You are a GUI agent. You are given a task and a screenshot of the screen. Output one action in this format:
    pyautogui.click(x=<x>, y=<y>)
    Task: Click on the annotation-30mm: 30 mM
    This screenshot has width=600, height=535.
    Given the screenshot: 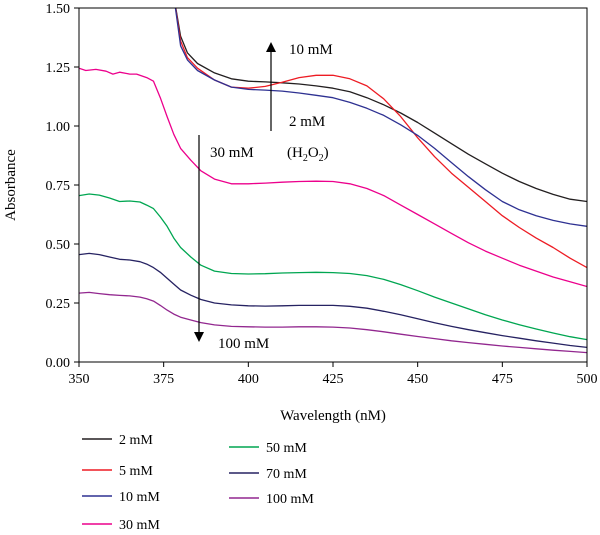 What is the action you would take?
    pyautogui.click(x=232, y=153)
    